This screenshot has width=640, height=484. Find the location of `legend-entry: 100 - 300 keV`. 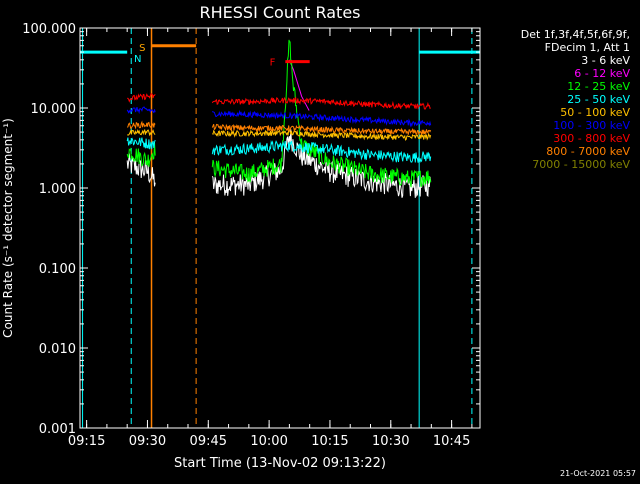

legend-entry: 100 - 300 keV is located at coordinates (591, 125).